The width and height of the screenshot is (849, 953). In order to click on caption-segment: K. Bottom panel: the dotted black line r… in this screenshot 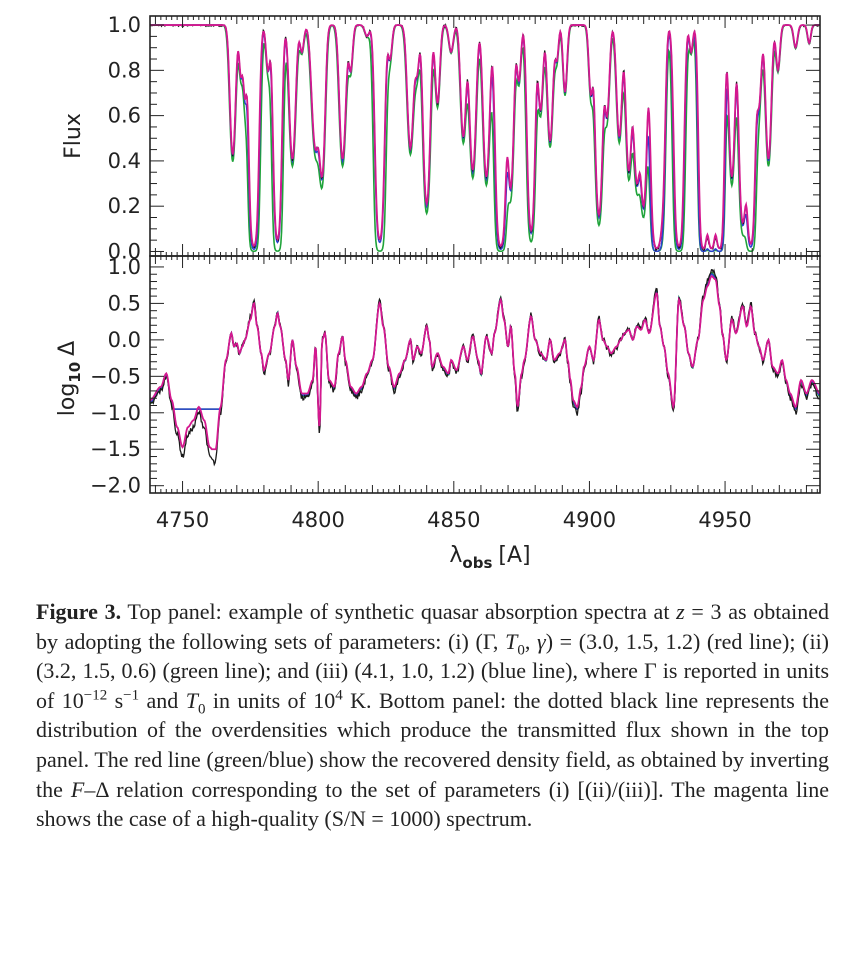, I will do `click(433, 744)`.